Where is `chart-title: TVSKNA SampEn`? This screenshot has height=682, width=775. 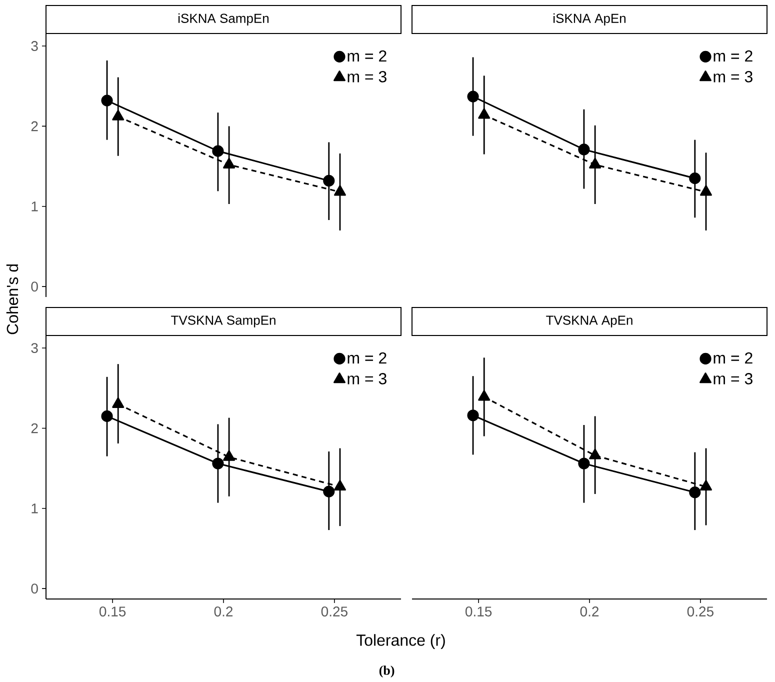 chart-title: TVSKNA SampEn is located at coordinates (223, 322).